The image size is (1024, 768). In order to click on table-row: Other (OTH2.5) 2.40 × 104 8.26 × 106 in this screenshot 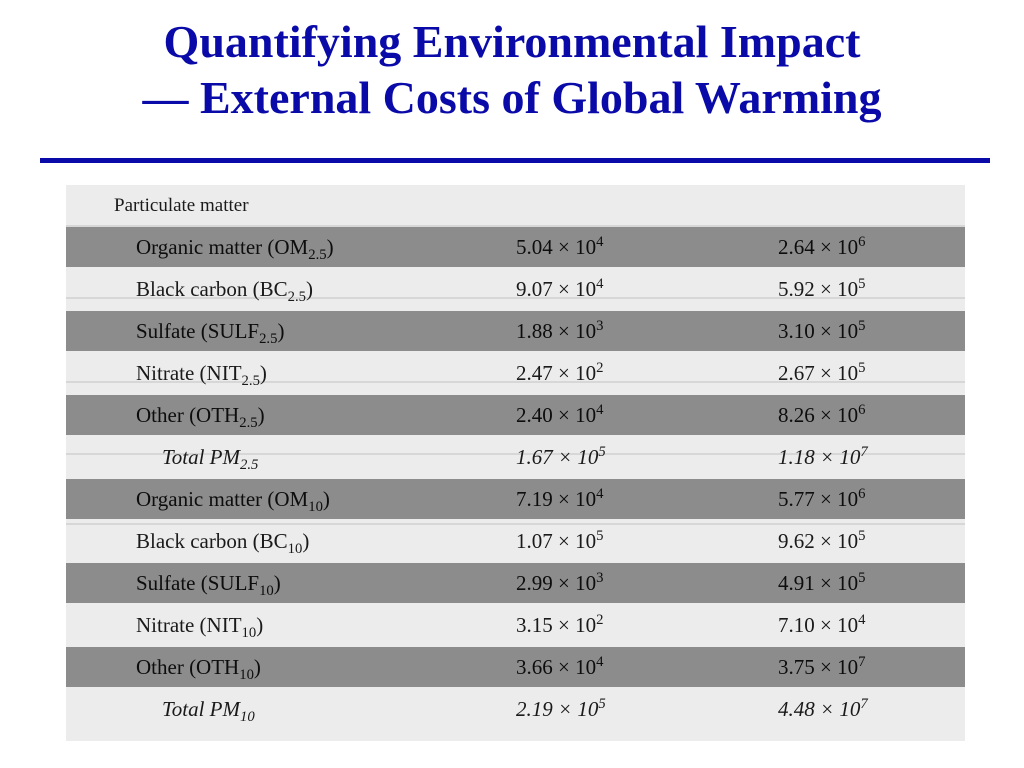, I will do `click(515, 415)`.